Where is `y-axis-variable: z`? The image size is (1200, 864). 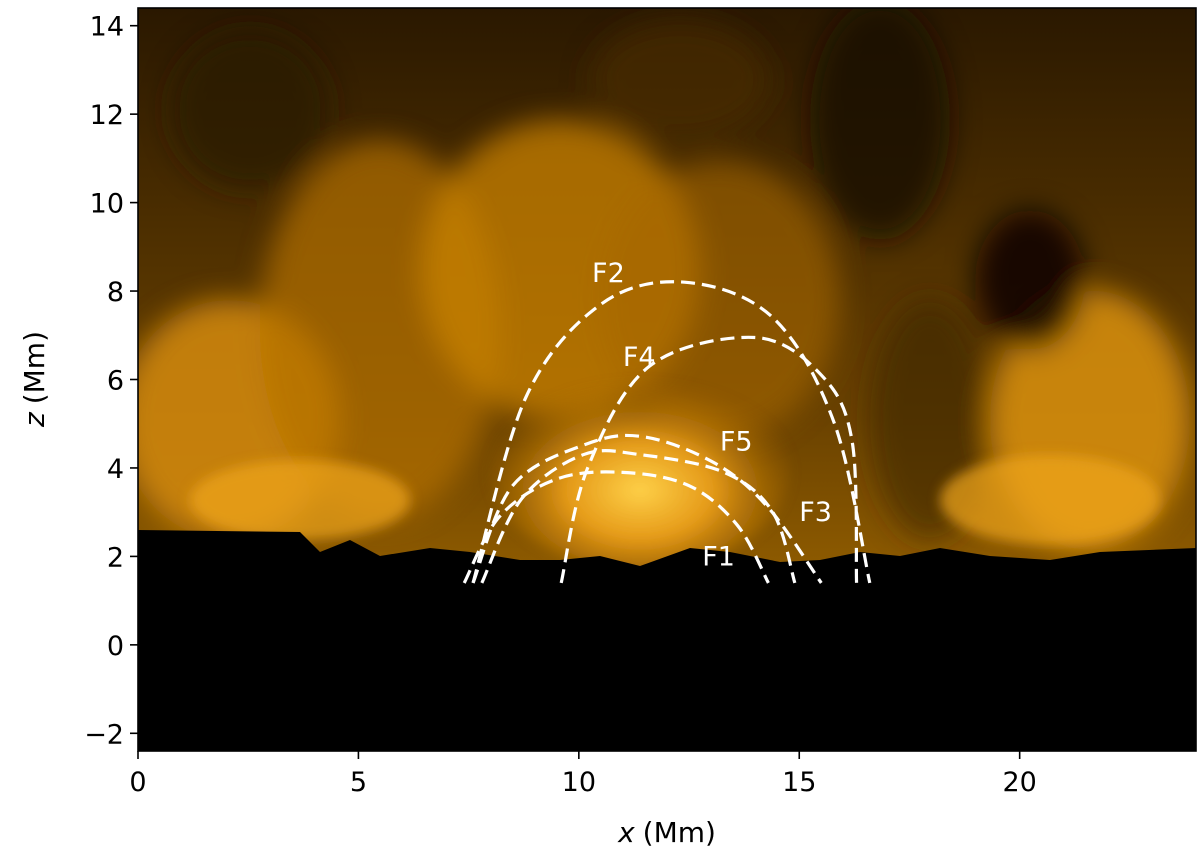
y-axis-variable: z is located at coordinates (34, 419).